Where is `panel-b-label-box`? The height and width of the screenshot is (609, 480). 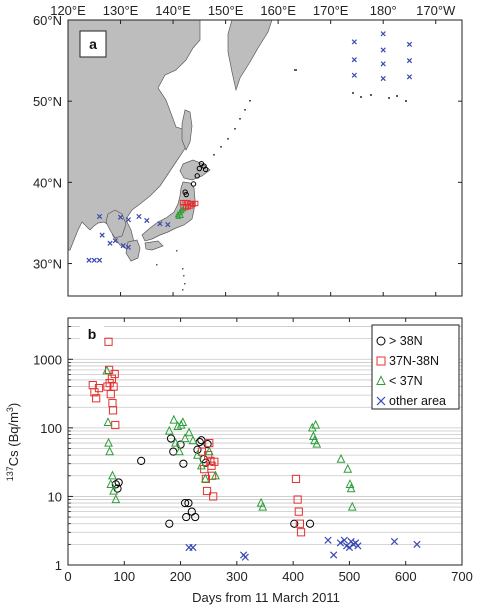
panel-b-label-box is located at coordinates (92, 334).